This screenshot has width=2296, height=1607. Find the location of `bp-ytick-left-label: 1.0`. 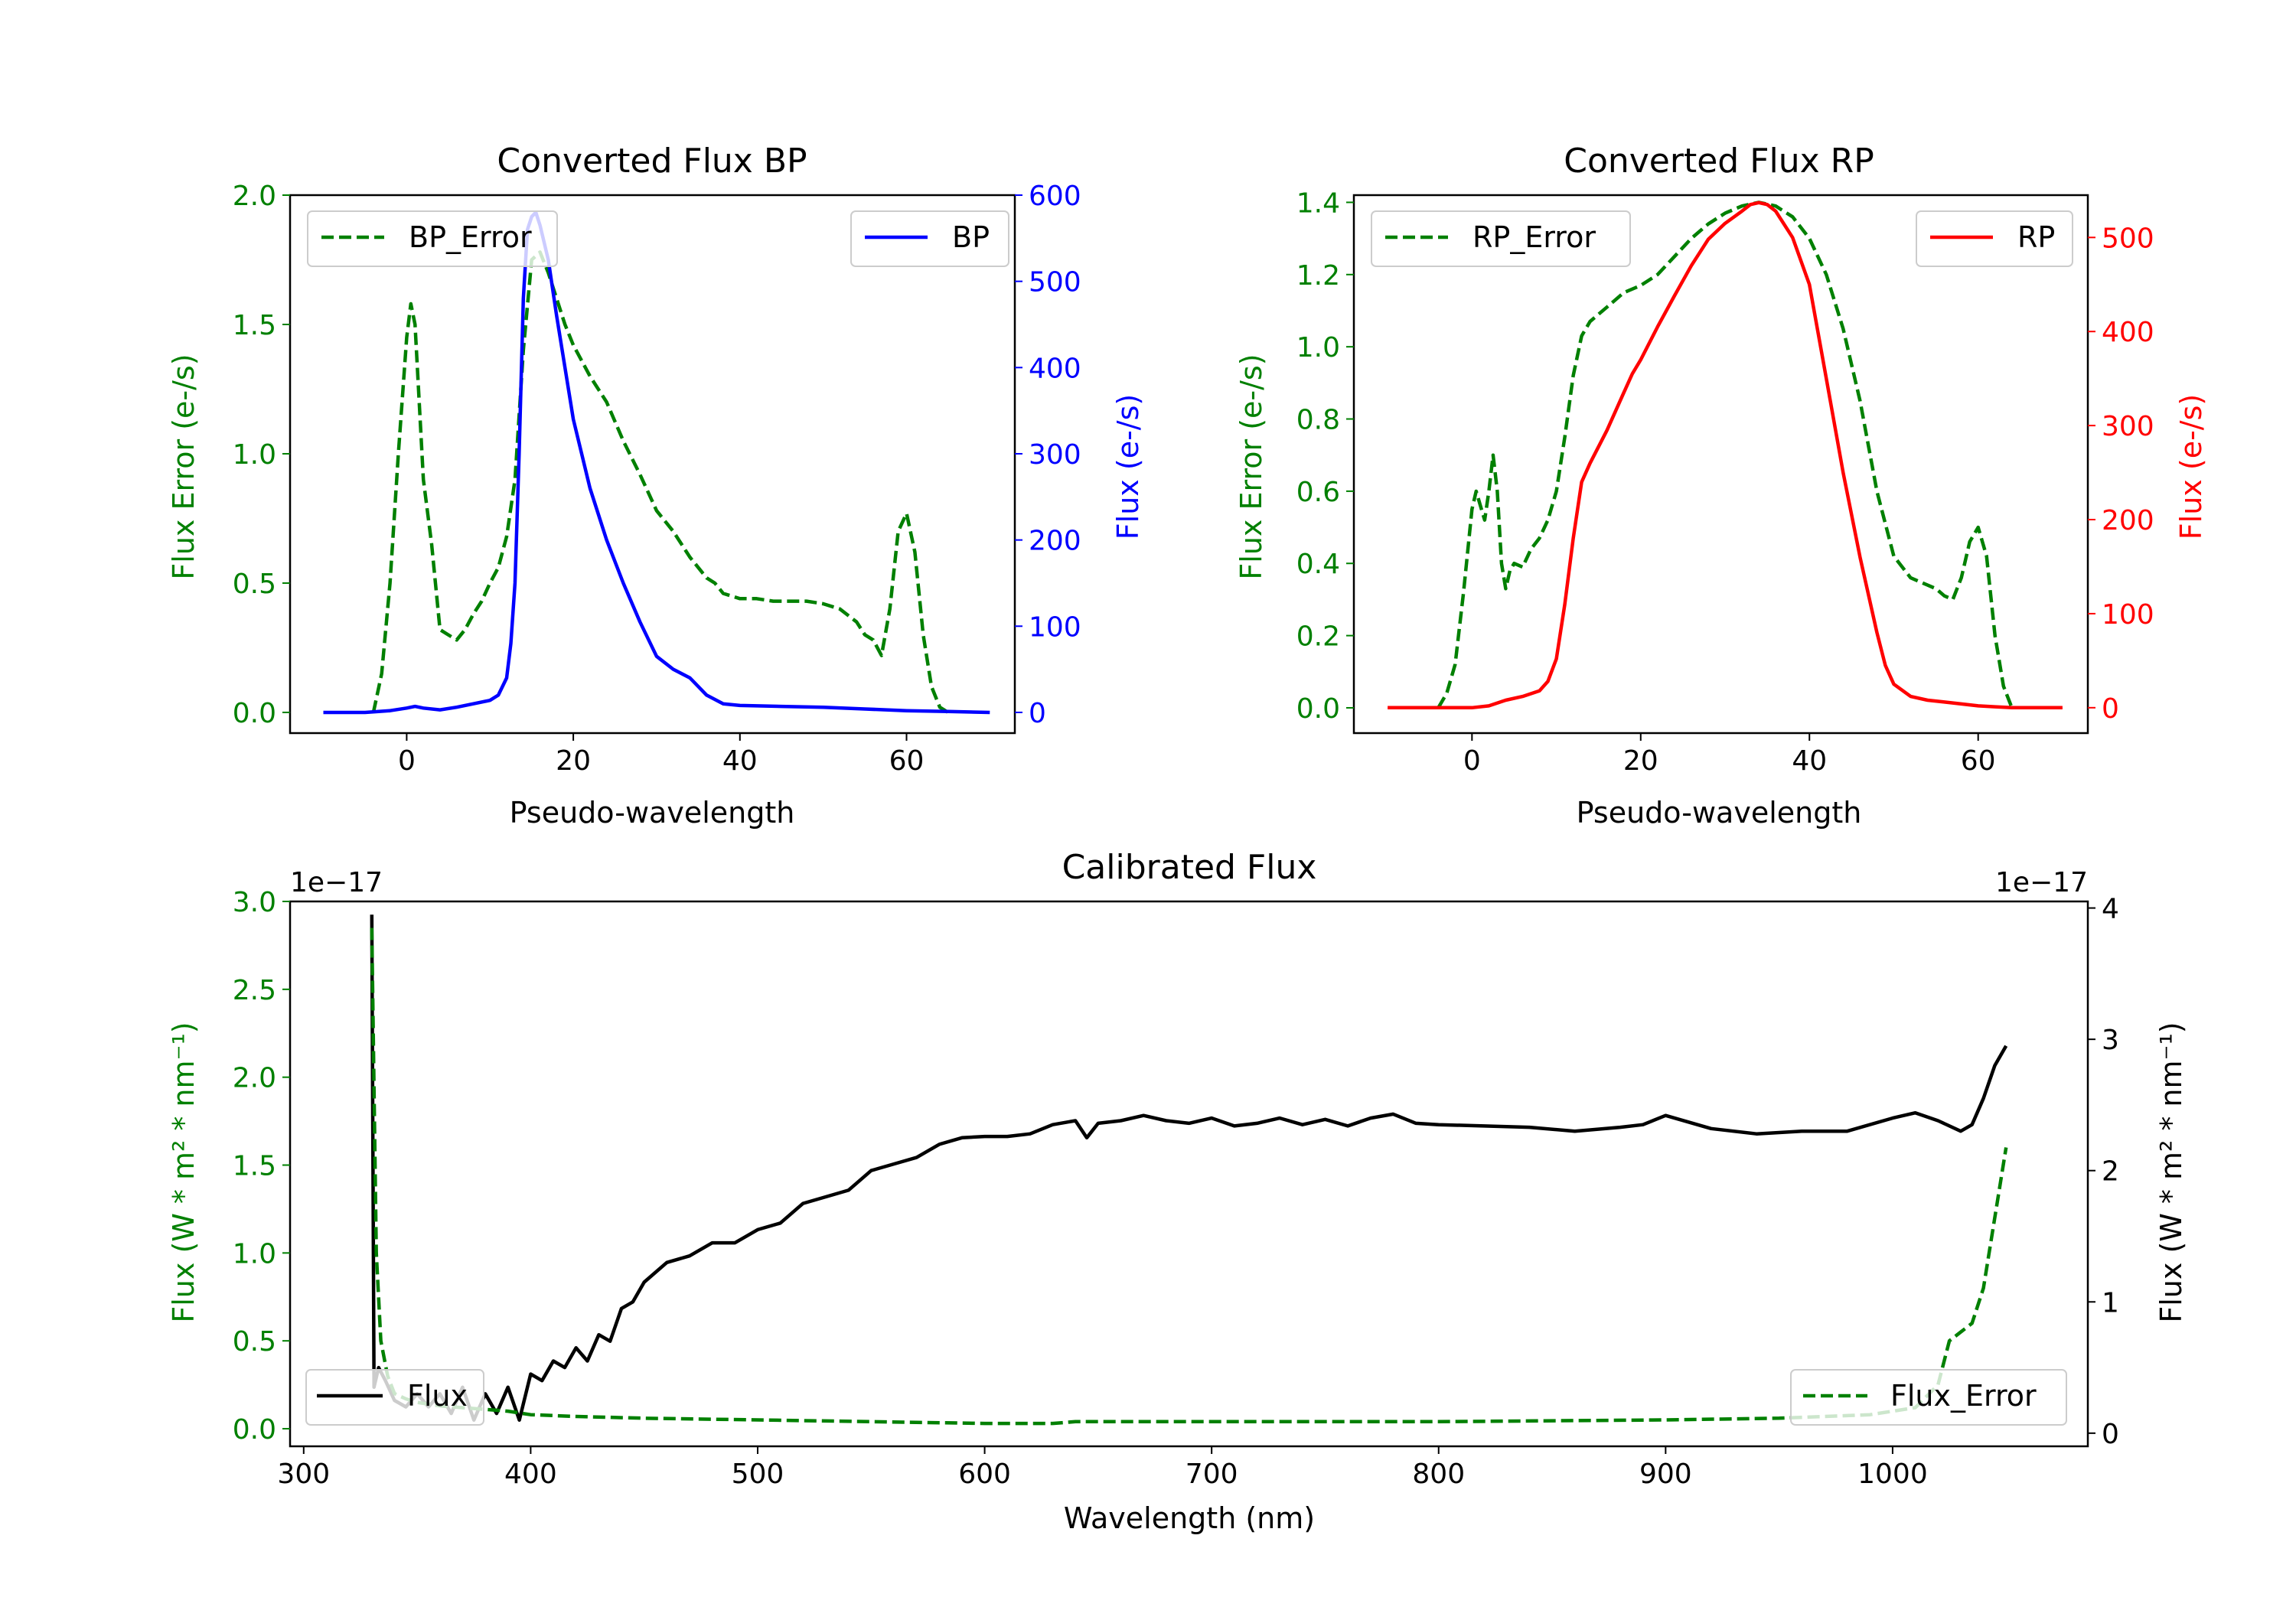

bp-ytick-left-label: 1.0 is located at coordinates (254, 455).